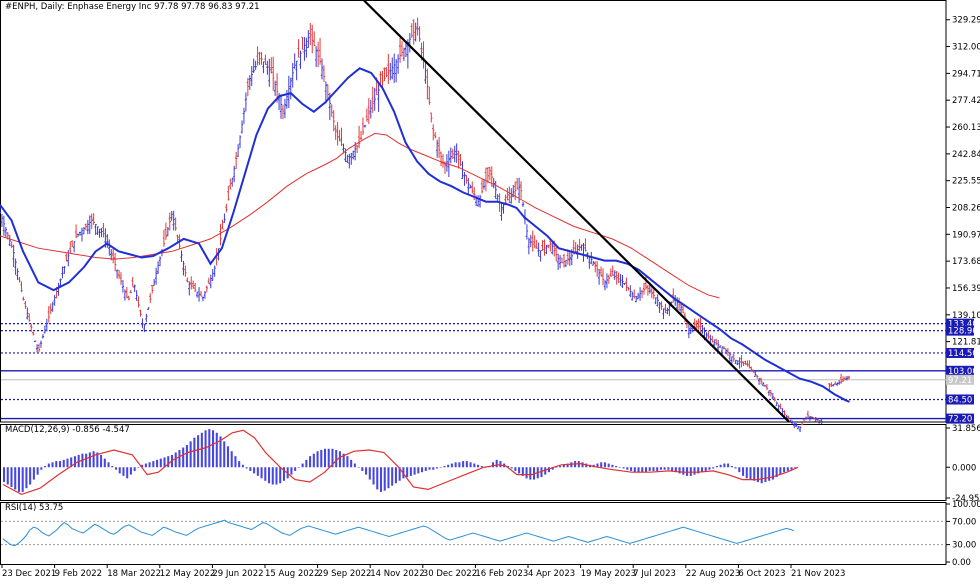 This screenshot has width=980, height=585. What do you see at coordinates (963, 372) in the screenshot?
I see `price-level-label: 103.00` at bounding box center [963, 372].